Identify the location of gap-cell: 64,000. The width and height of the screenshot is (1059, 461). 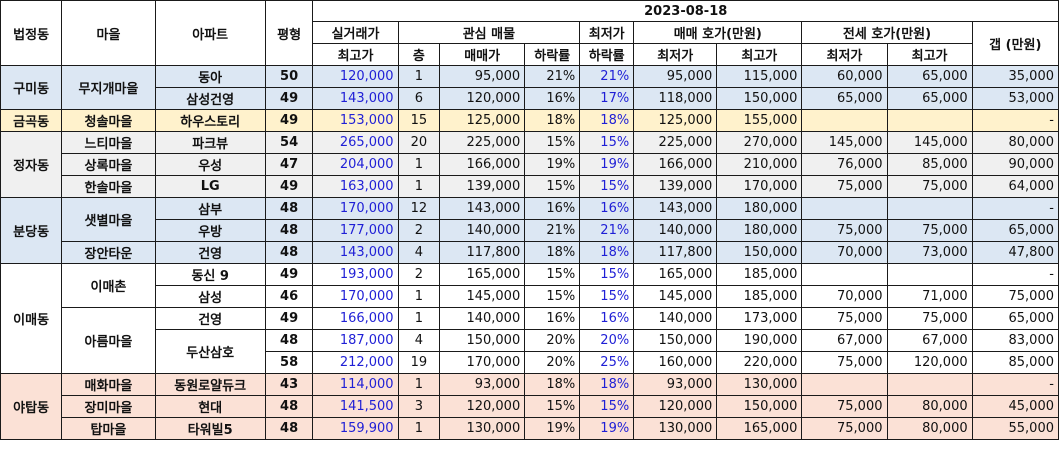
(1015, 186).